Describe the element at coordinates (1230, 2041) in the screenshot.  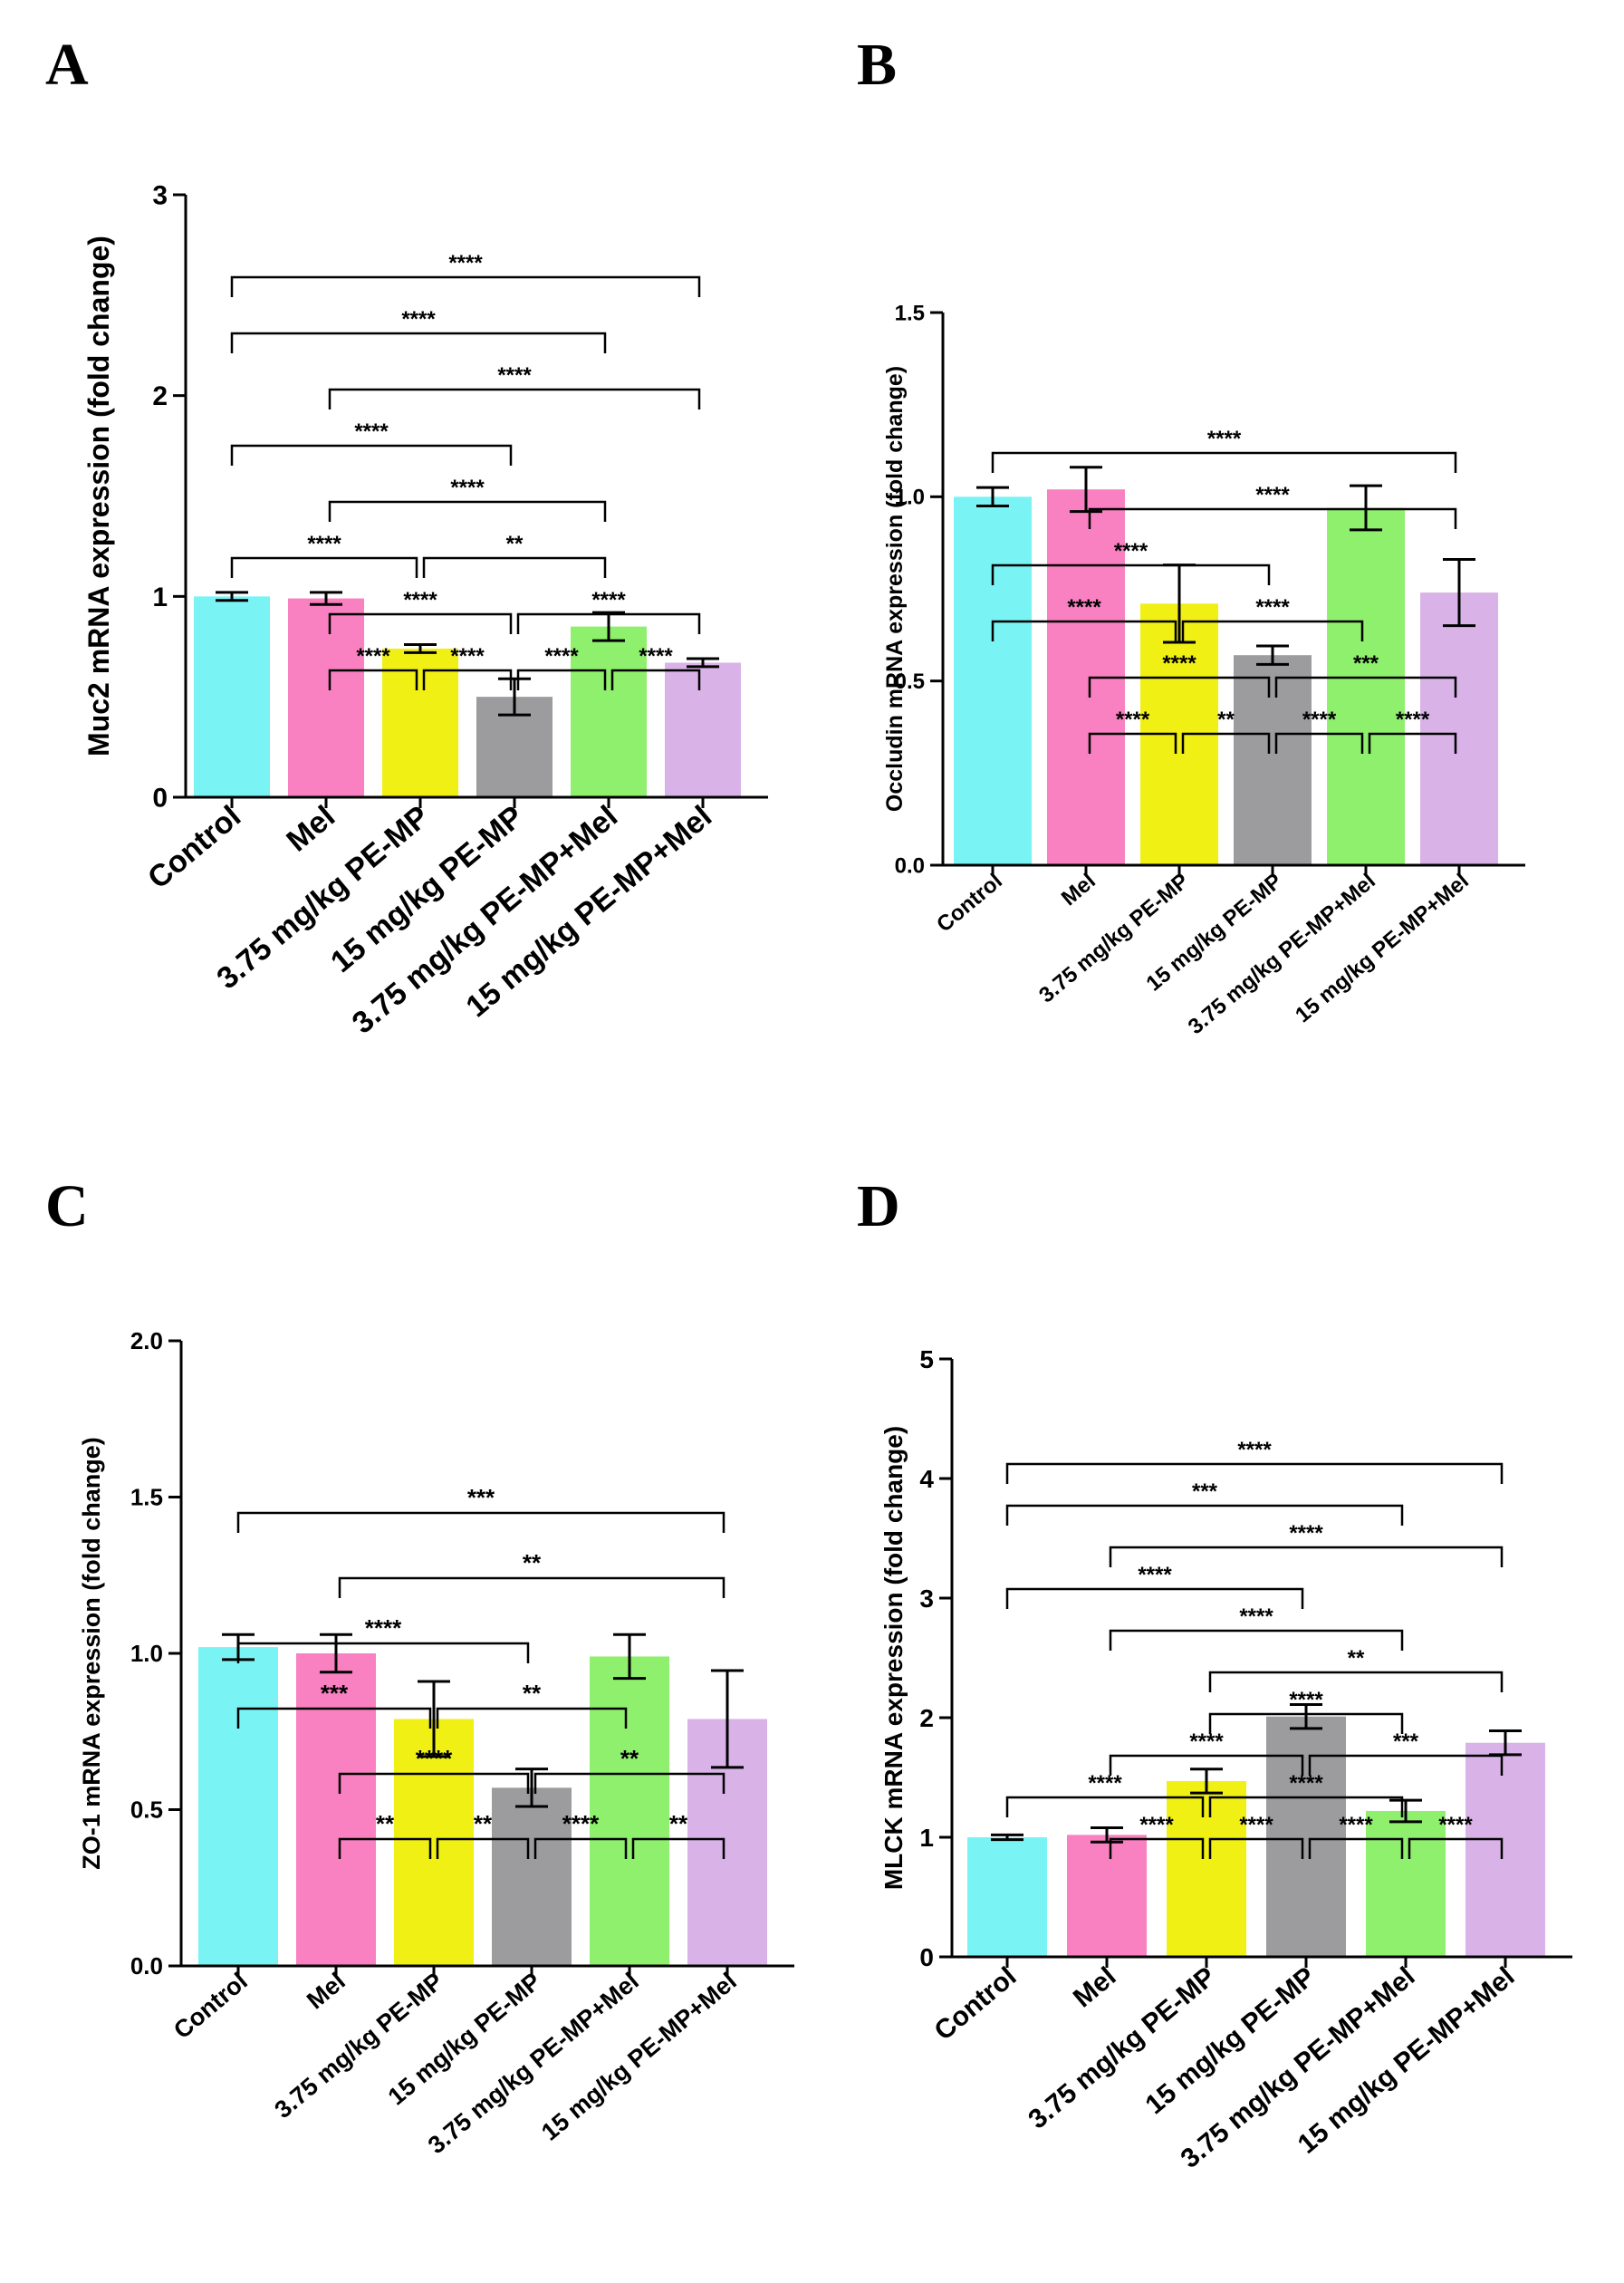
I see `category-label: 15 mg/kg PE-MP` at that location.